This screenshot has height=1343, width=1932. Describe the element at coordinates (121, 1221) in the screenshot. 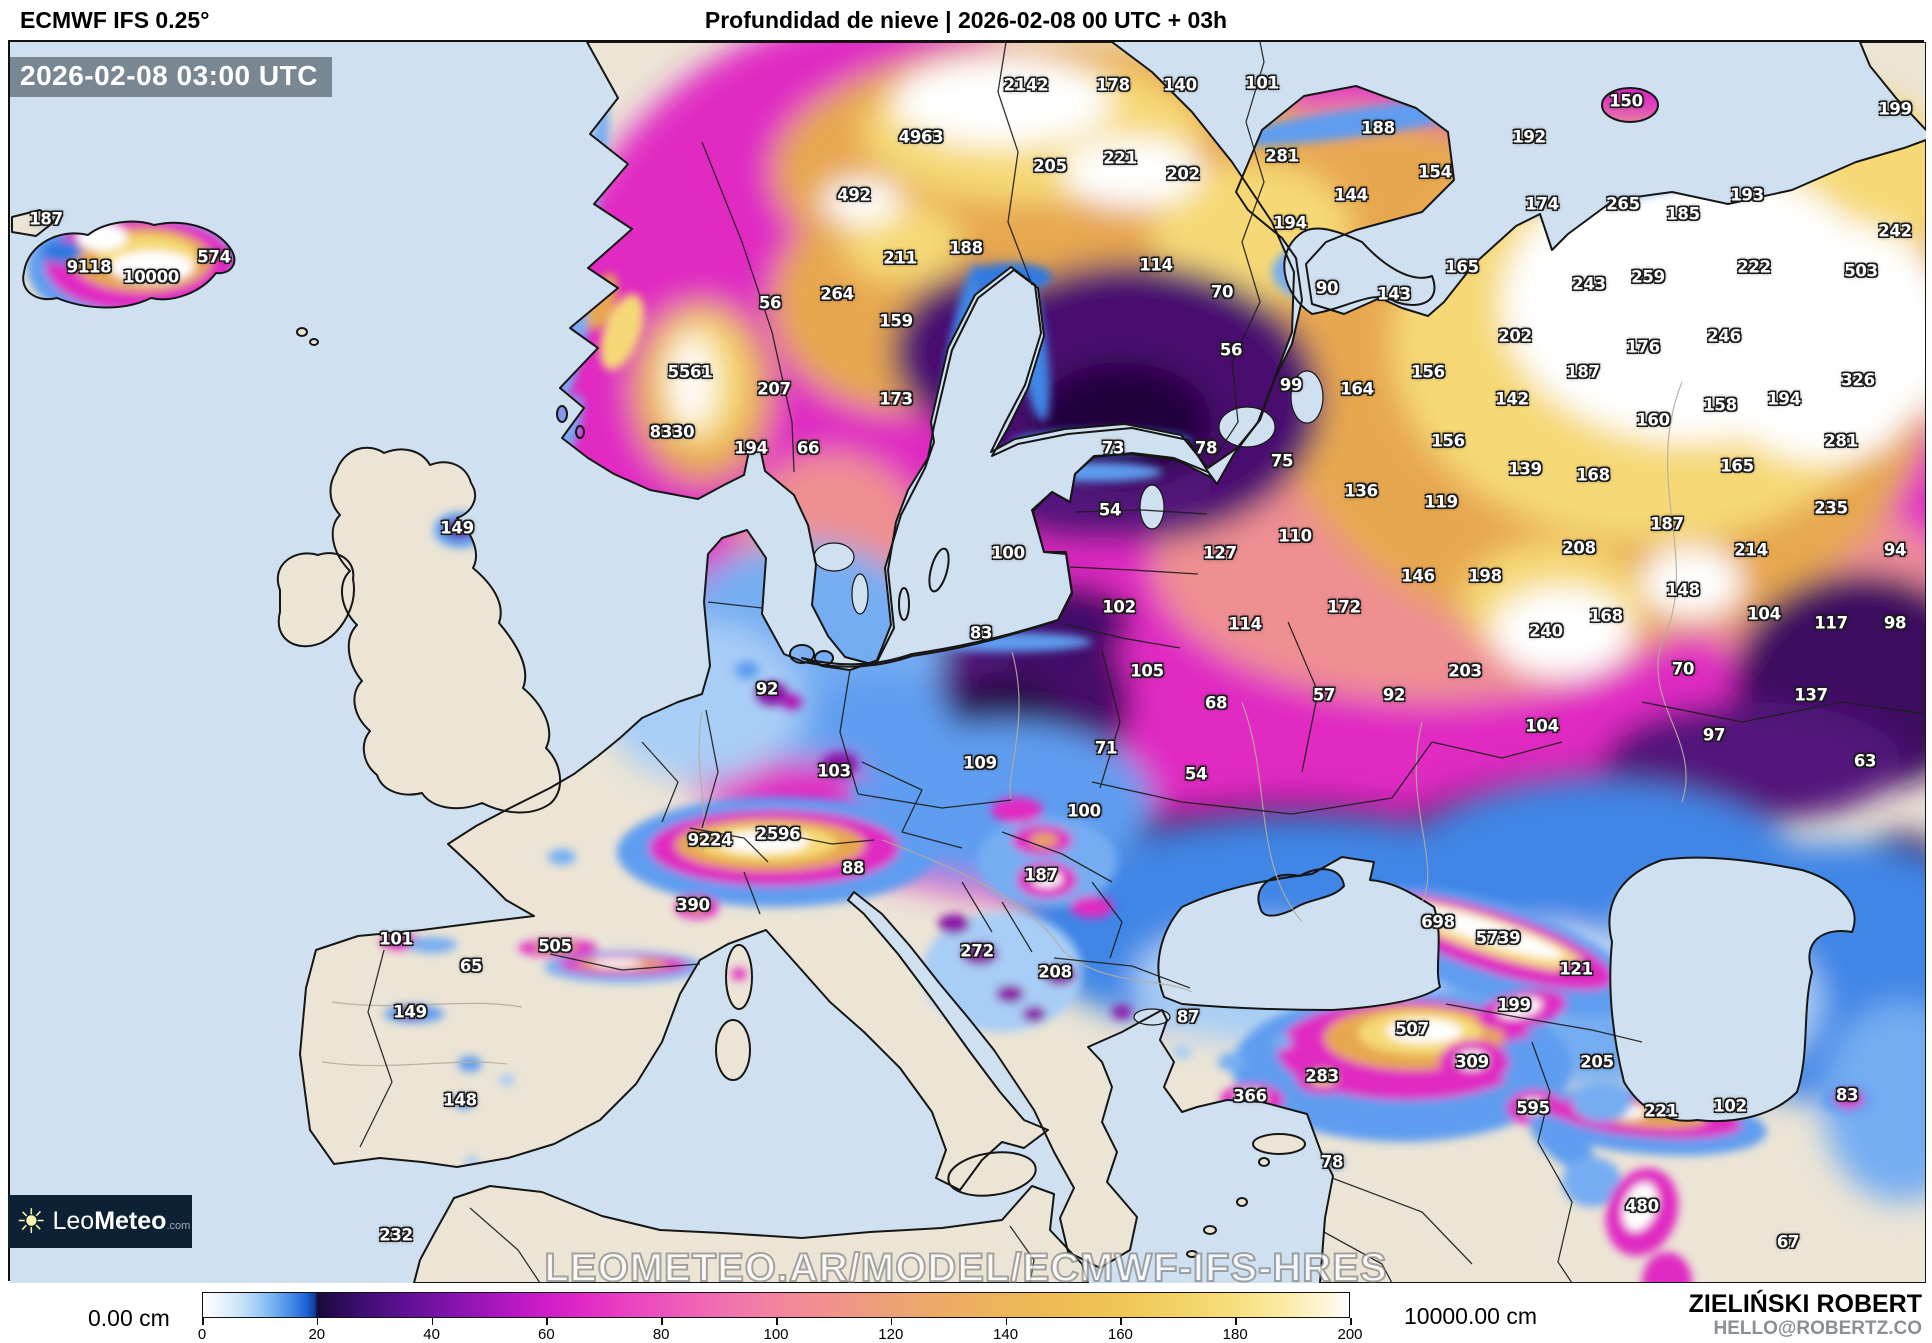

I see `logo-text: LeoMeteo.com` at that location.